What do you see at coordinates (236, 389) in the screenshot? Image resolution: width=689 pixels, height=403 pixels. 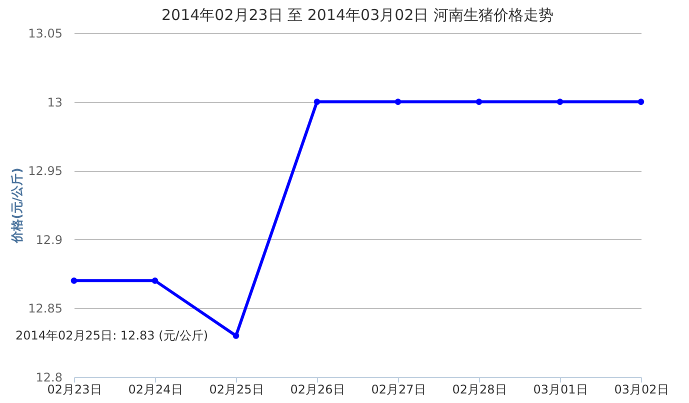 I see `x-tick-label: 02月25日` at bounding box center [236, 389].